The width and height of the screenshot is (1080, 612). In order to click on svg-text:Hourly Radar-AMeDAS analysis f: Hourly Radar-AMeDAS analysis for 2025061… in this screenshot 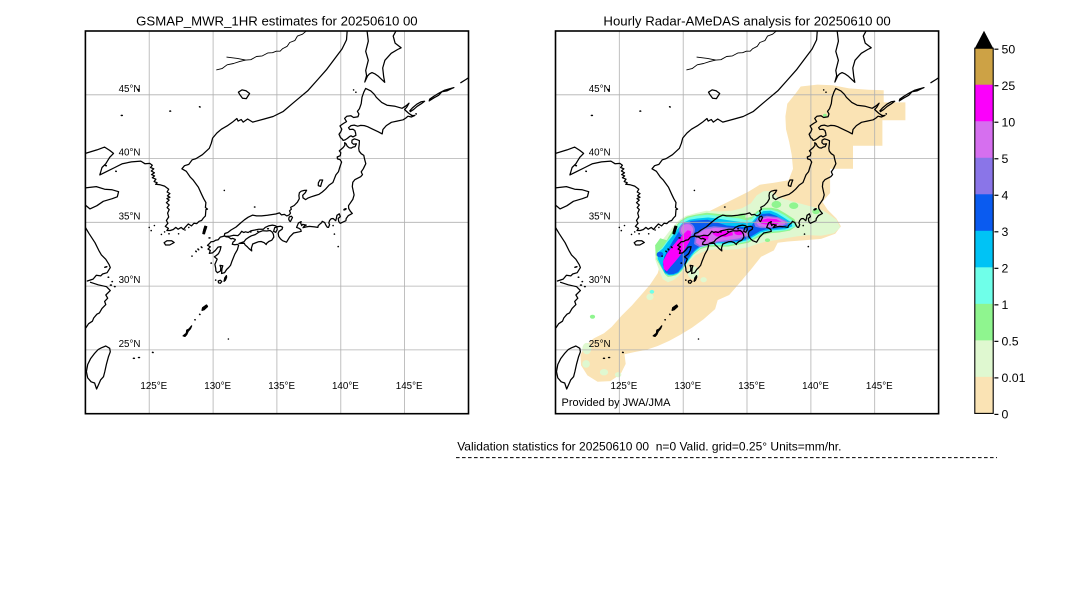, I will do `click(746, 21)`.